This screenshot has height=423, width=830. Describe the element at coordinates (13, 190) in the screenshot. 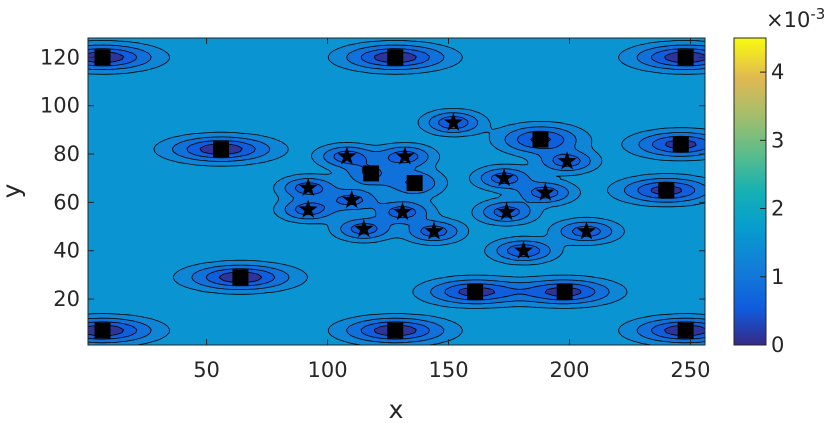

I see `y-axis-title: y` at that location.